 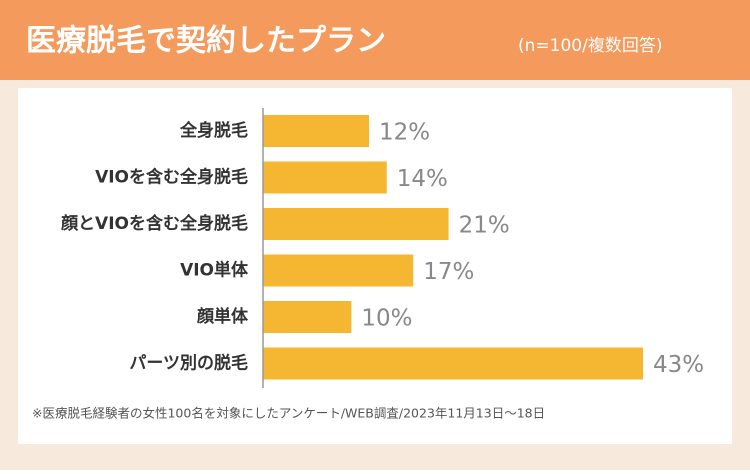 What do you see at coordinates (213, 130) in the screenshot?
I see `category-label: 全身脱毛` at bounding box center [213, 130].